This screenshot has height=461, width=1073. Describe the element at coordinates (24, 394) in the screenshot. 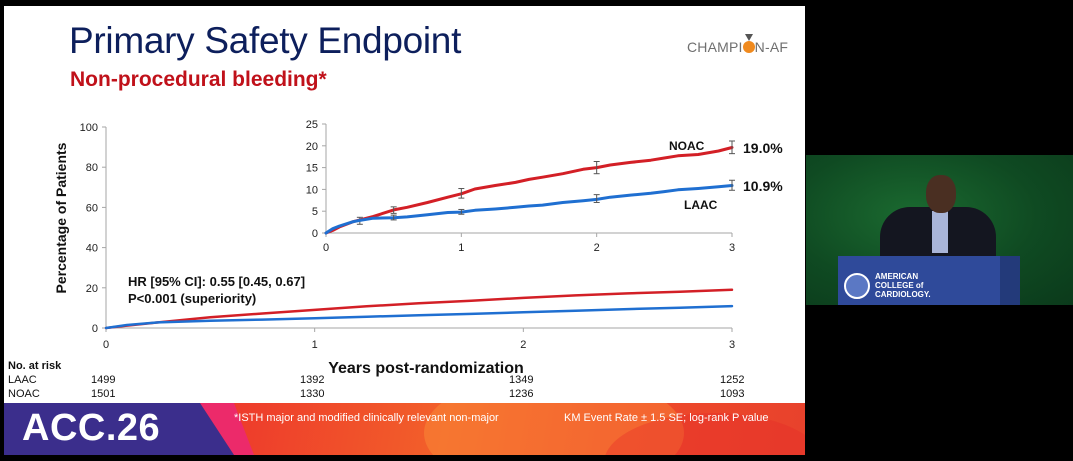

I see `risk-row-label: NOAC` at that location.